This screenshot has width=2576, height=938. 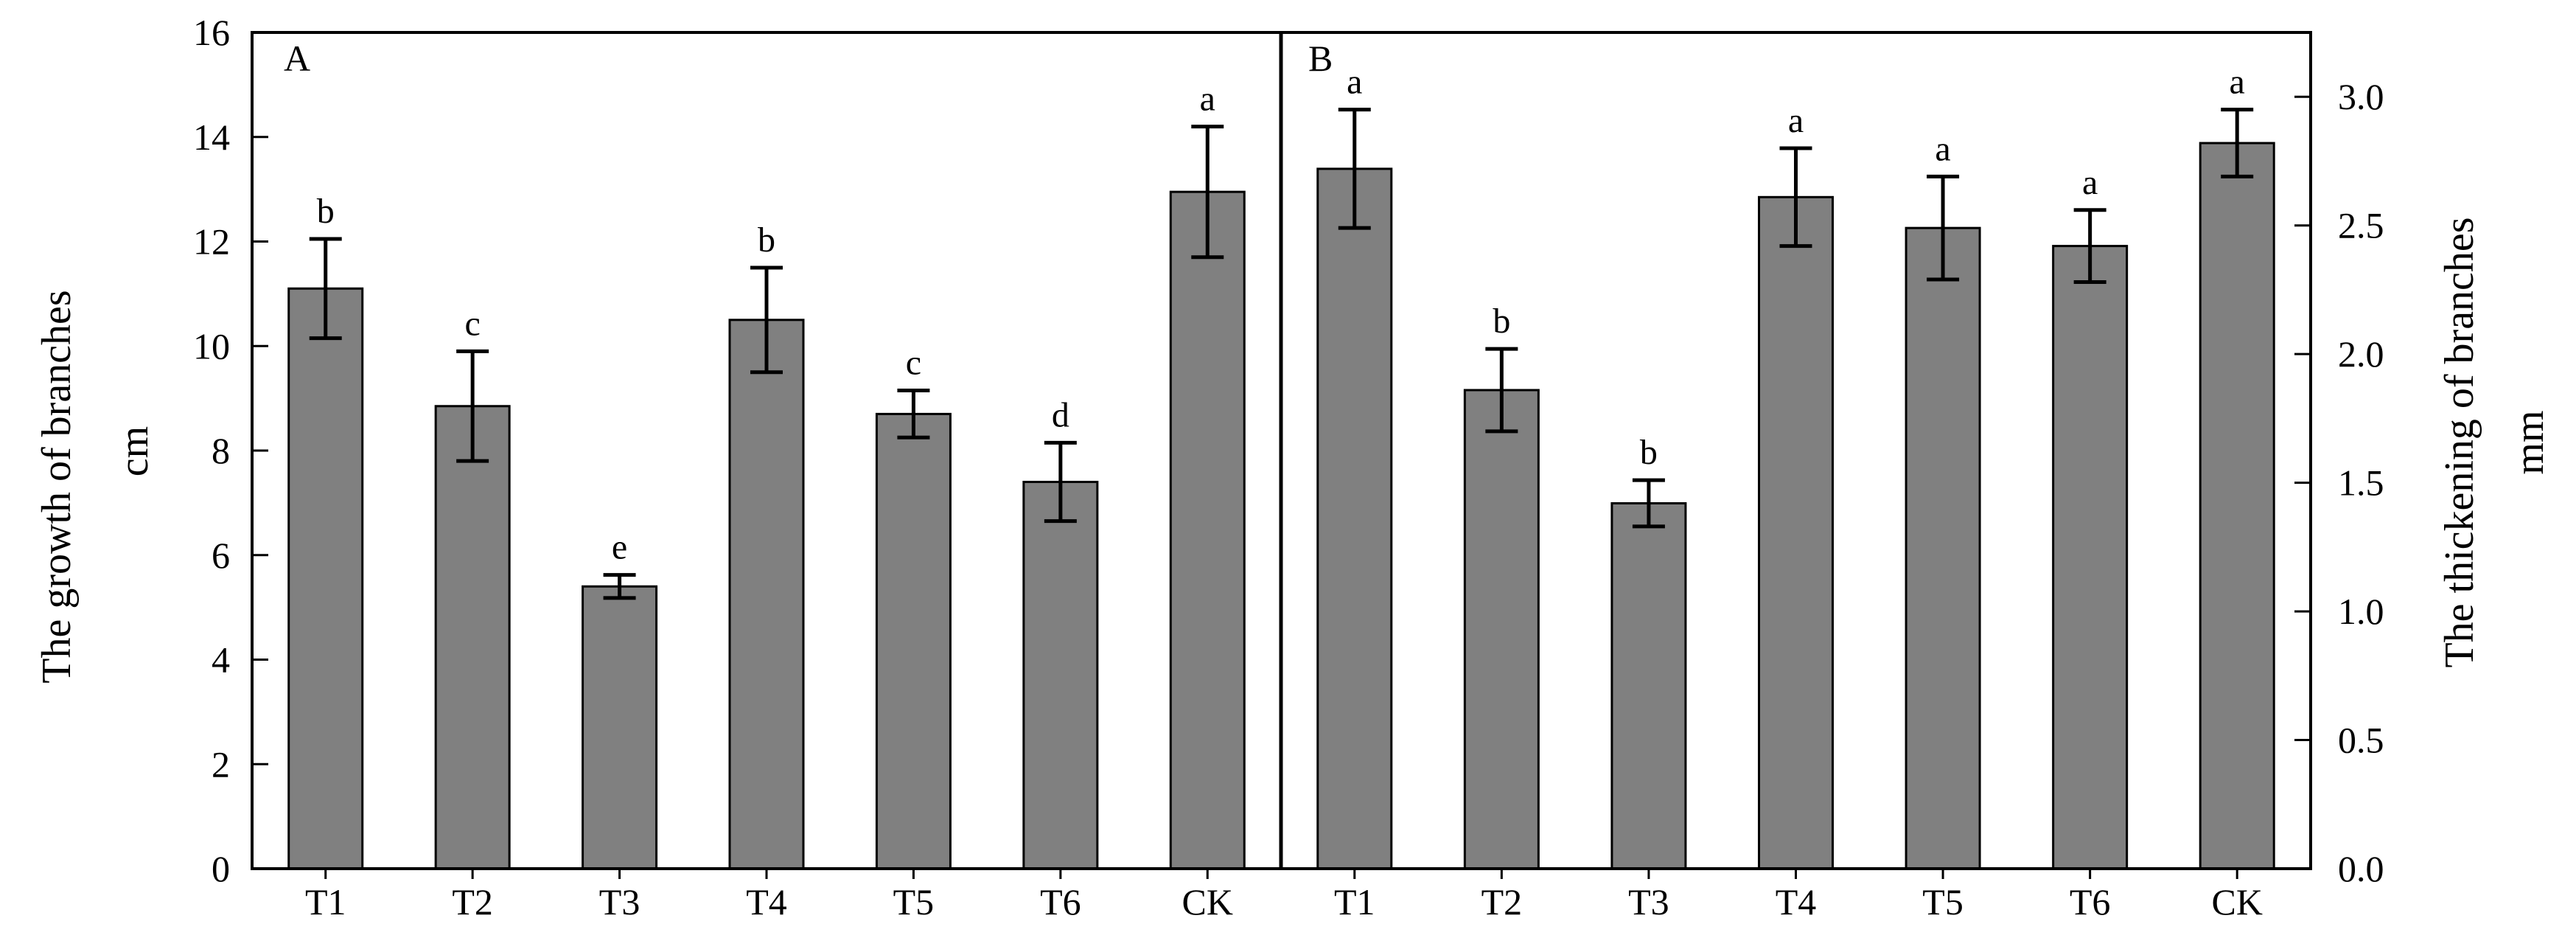 I want to click on panel-b-category-label: T6, so click(x=2090, y=902).